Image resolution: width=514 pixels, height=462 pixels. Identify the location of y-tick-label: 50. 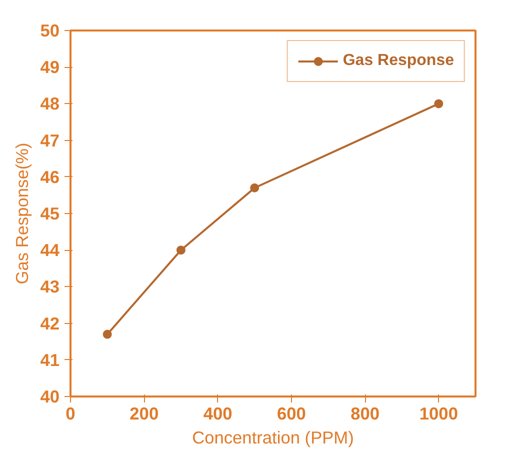
(50, 30).